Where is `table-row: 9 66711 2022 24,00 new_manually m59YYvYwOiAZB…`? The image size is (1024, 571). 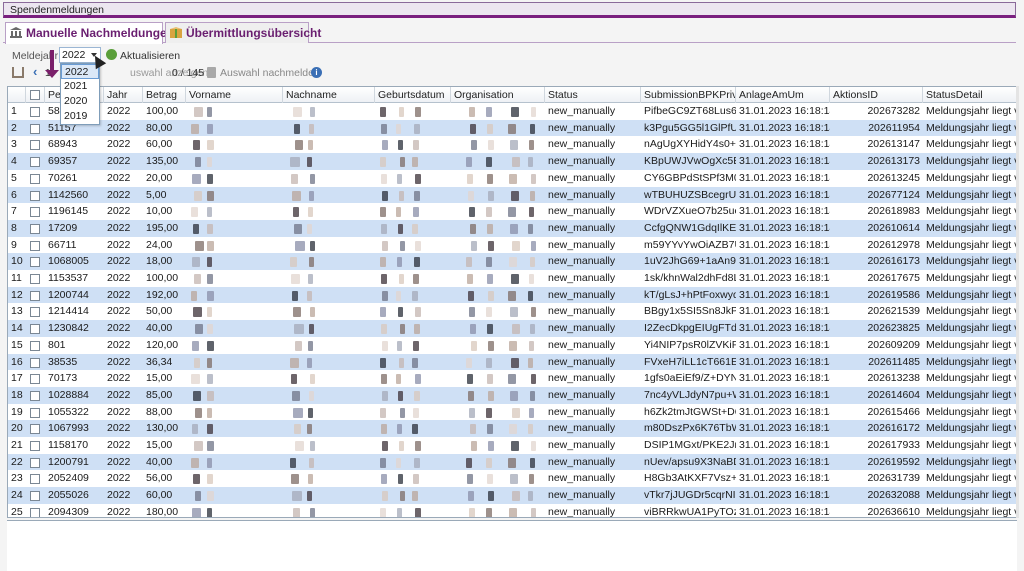 table-row: 9 66711 2022 24,00 new_manually m59YYvYwOiAZB… is located at coordinates (512, 245).